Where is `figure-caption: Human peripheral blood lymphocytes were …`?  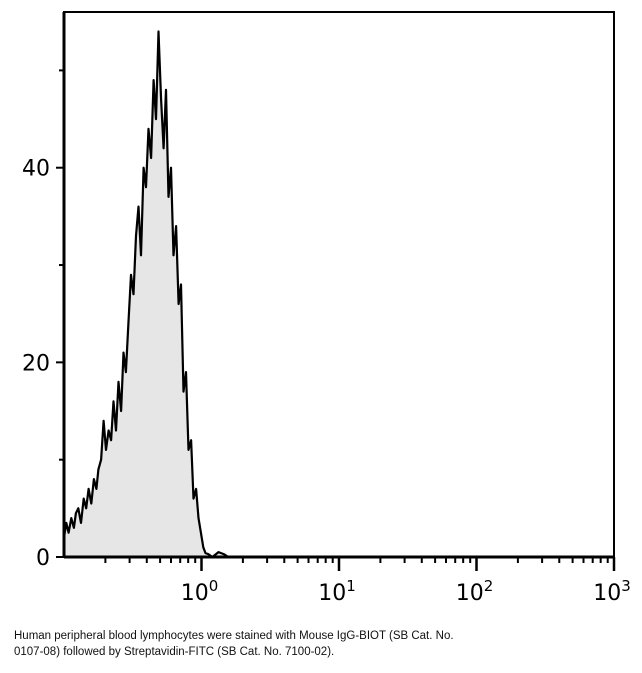 figure-caption: Human peripheral blood lymphocytes were … is located at coordinates (324, 644).